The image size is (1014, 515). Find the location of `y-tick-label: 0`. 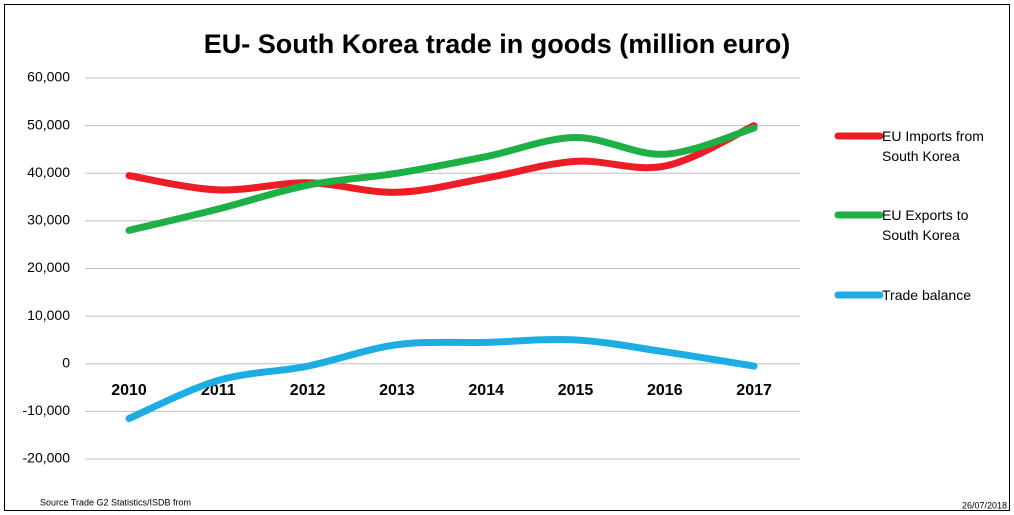

y-tick-label: 0 is located at coordinates (66, 362).